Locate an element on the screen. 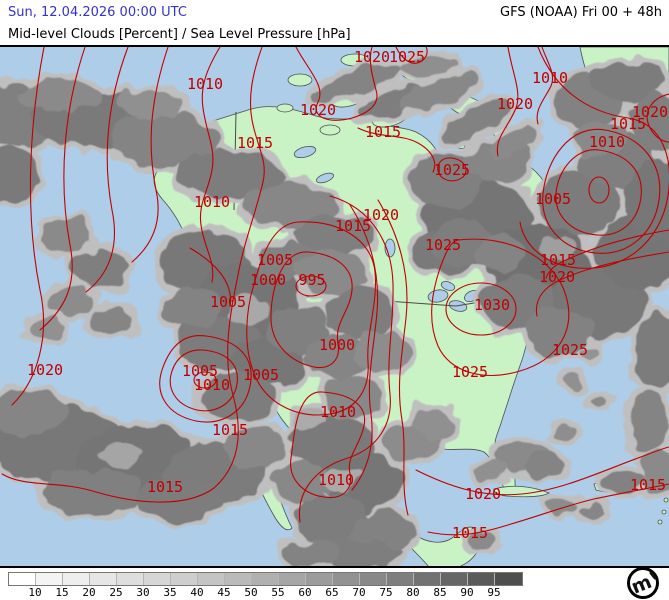 The image size is (669, 600). legend-tick-label: 70 is located at coordinates (359, 592).